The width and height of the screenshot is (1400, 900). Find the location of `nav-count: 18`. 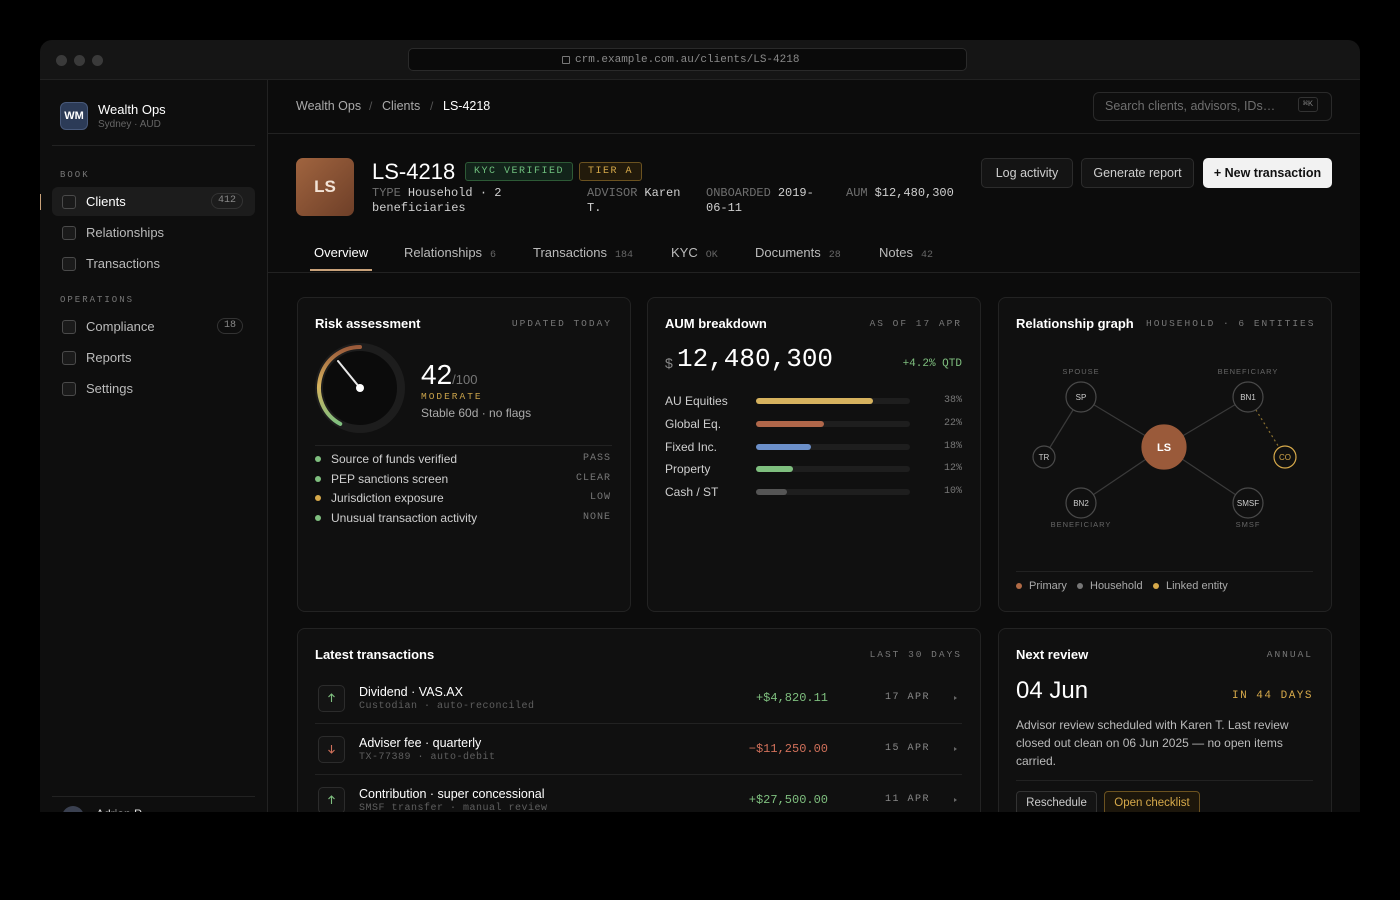

nav-count: 18 is located at coordinates (229, 326).